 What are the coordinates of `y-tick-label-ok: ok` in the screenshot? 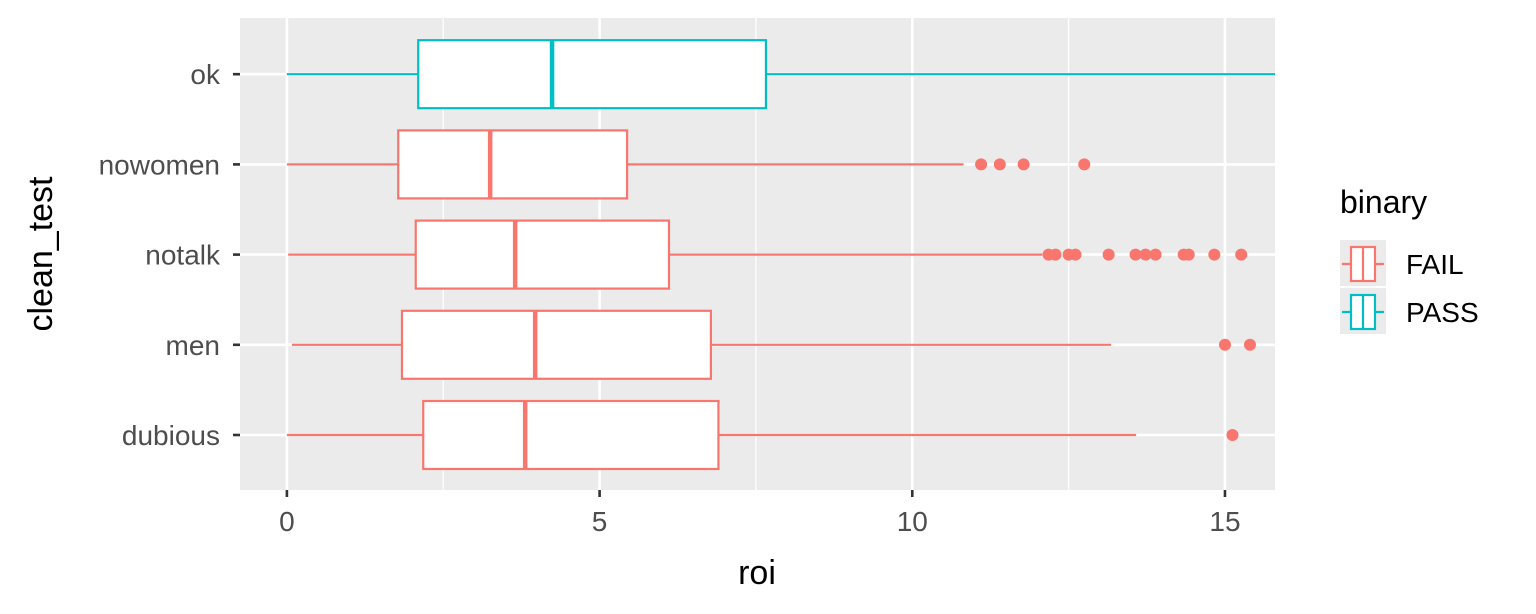 It's located at (205, 74).